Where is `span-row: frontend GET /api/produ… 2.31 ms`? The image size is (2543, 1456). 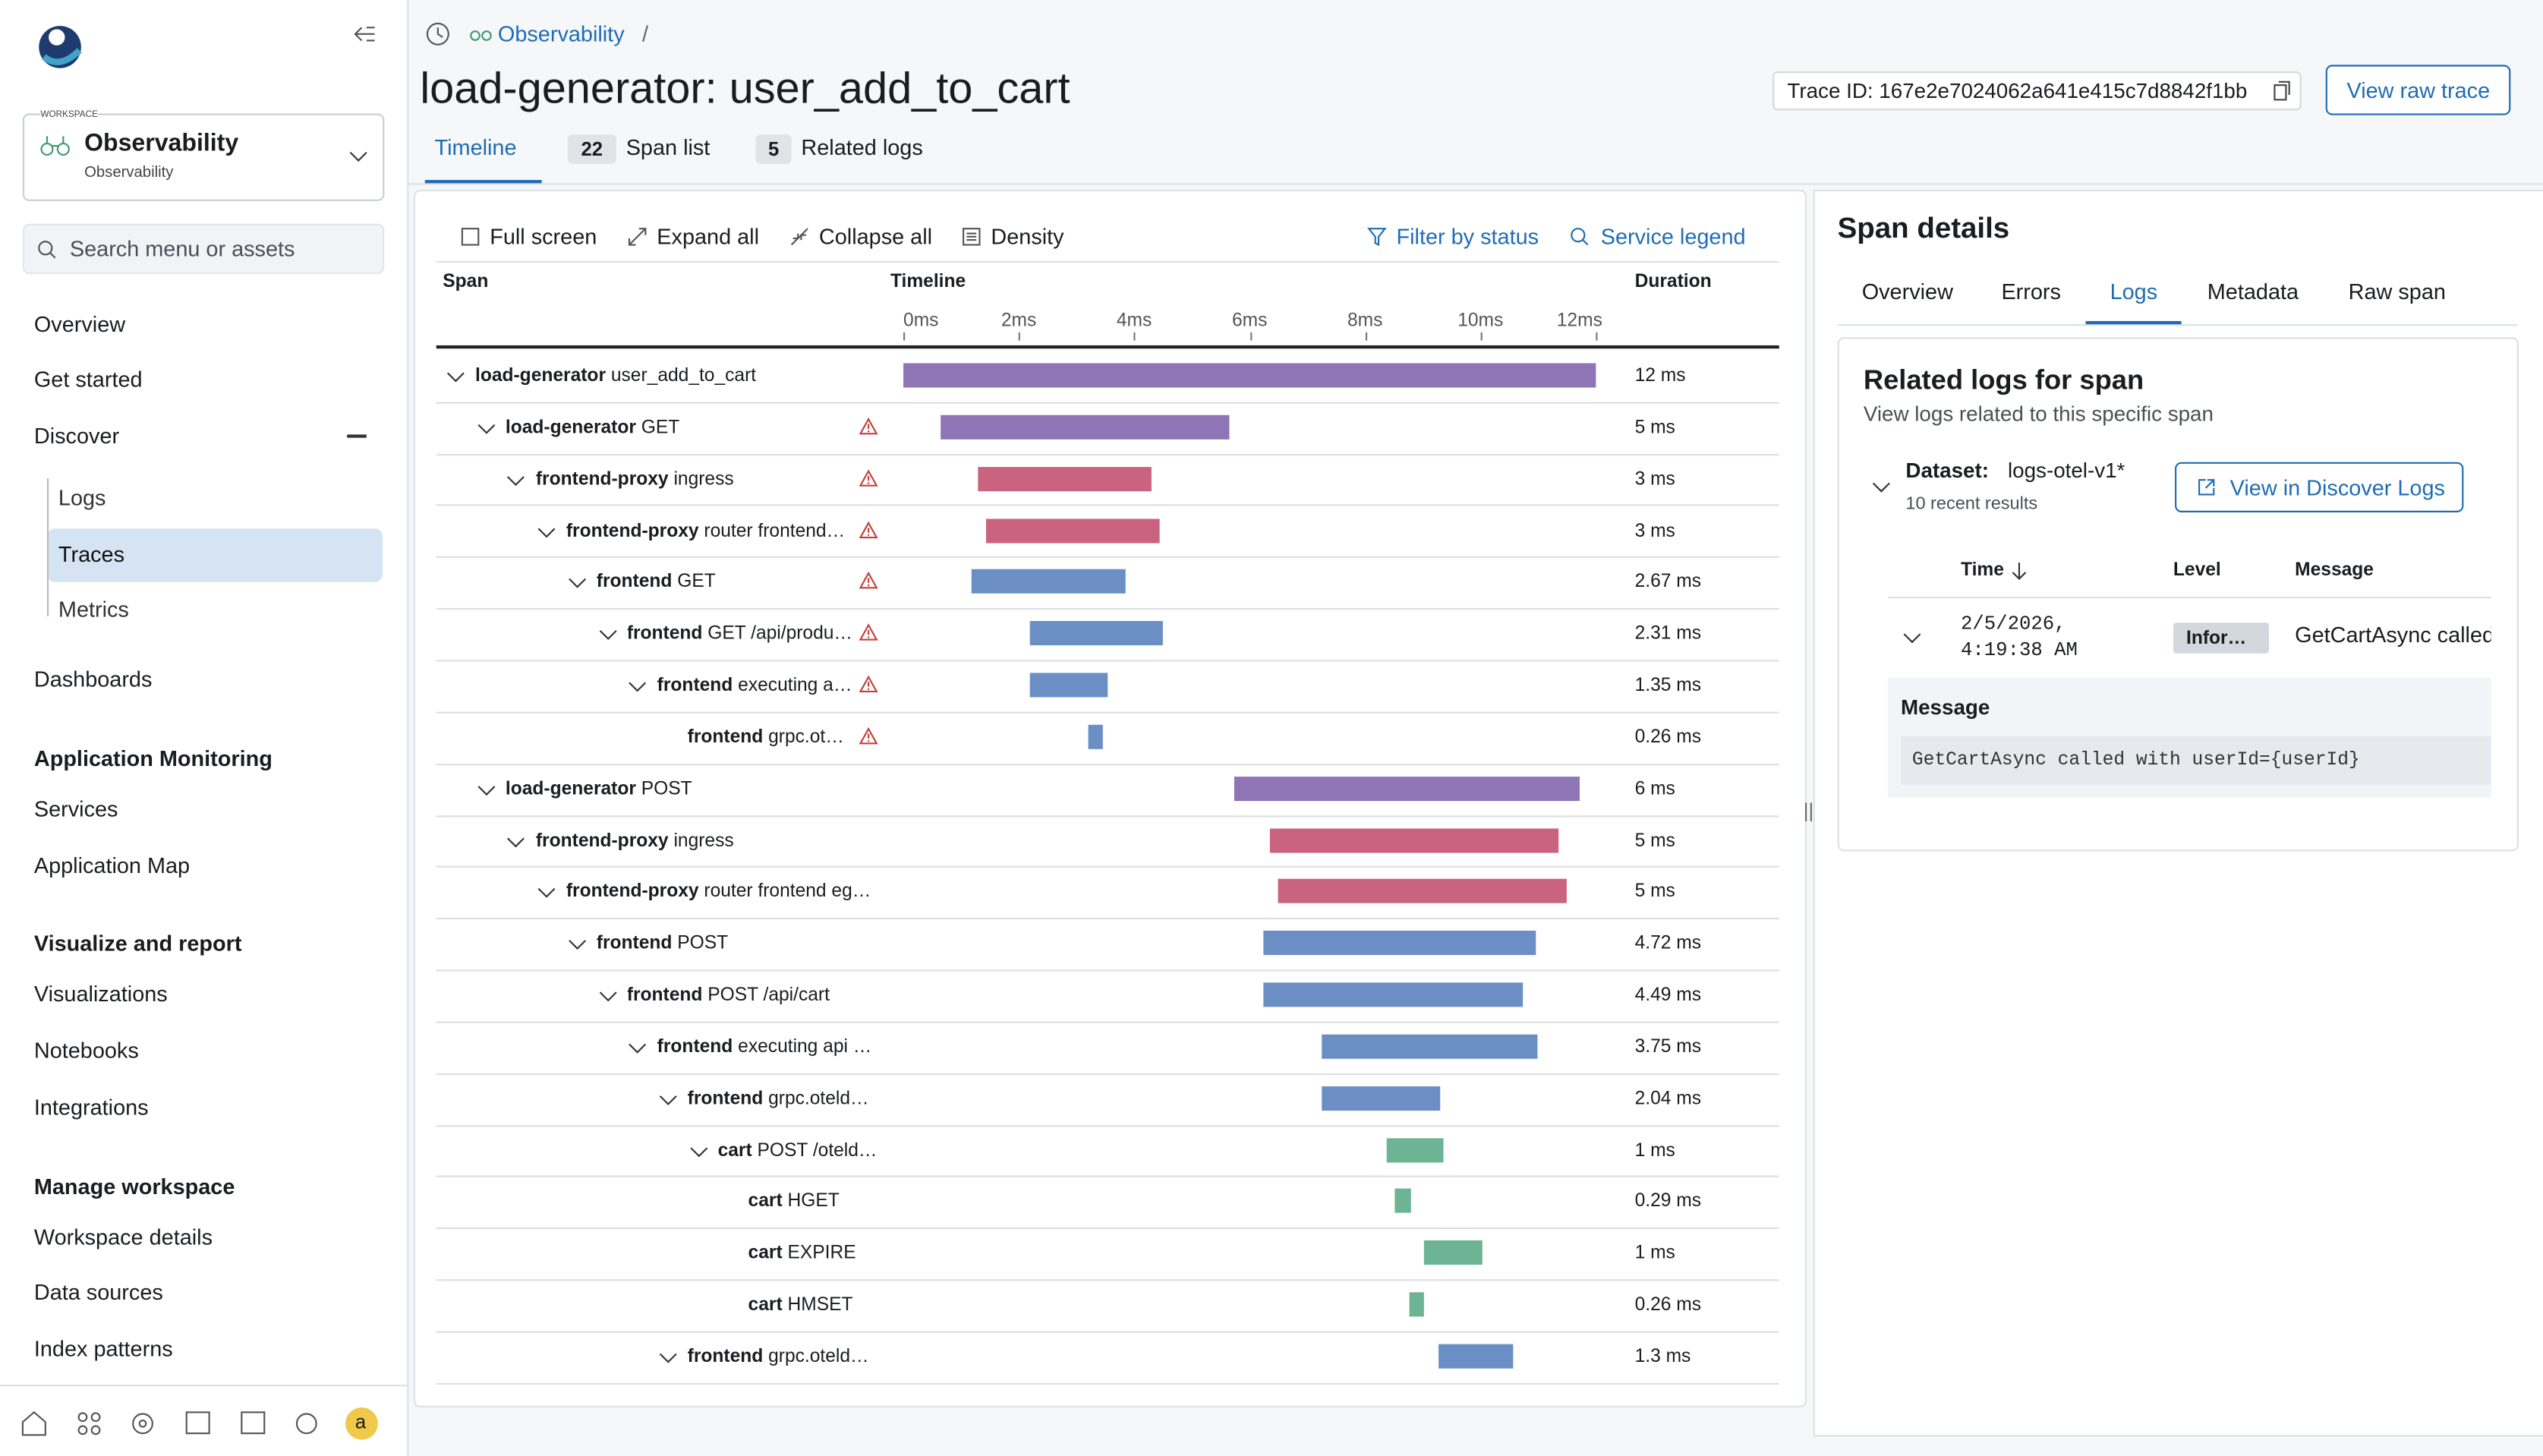
span-row: frontend GET /api/produ… 2.31 ms is located at coordinates (1107, 635).